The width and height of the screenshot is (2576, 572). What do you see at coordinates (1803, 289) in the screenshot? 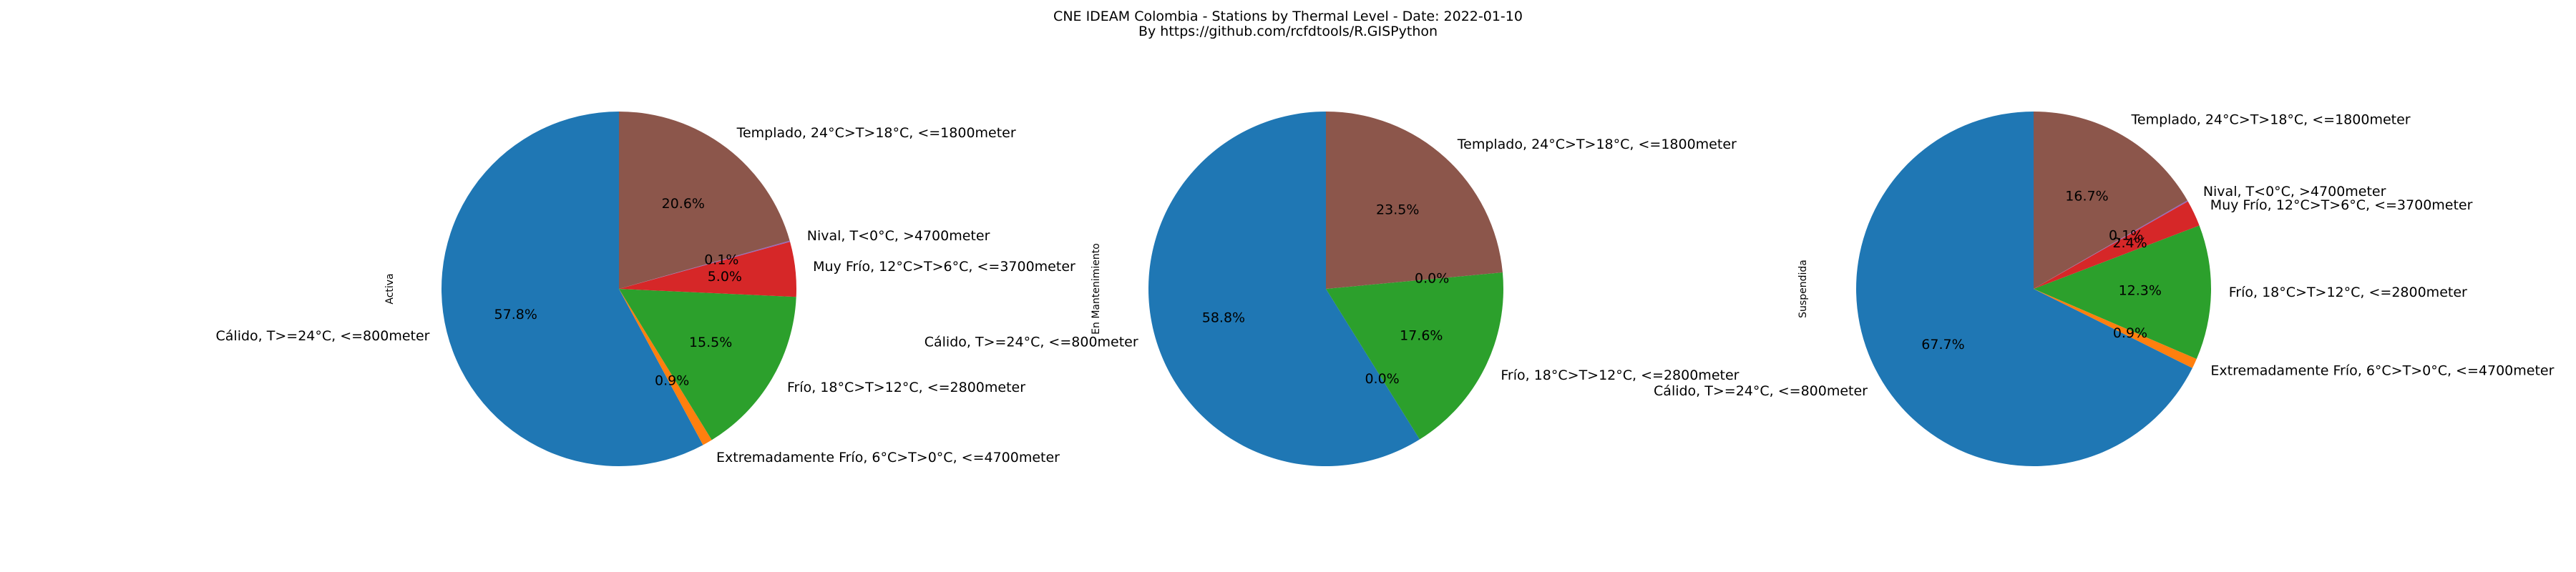
I see `pie-ylabel: Suspendida` at bounding box center [1803, 289].